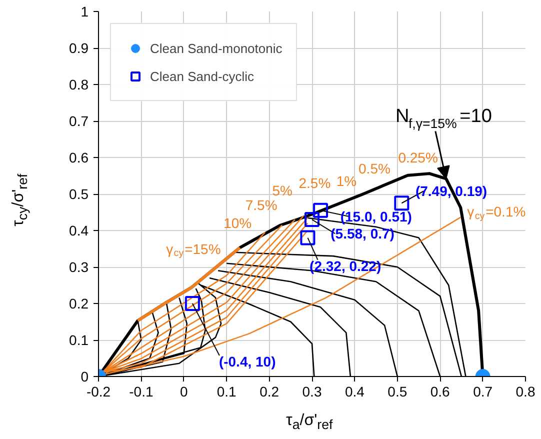 This screenshot has width=541, height=439. I want to click on annotation: 2.5%, so click(314, 183).